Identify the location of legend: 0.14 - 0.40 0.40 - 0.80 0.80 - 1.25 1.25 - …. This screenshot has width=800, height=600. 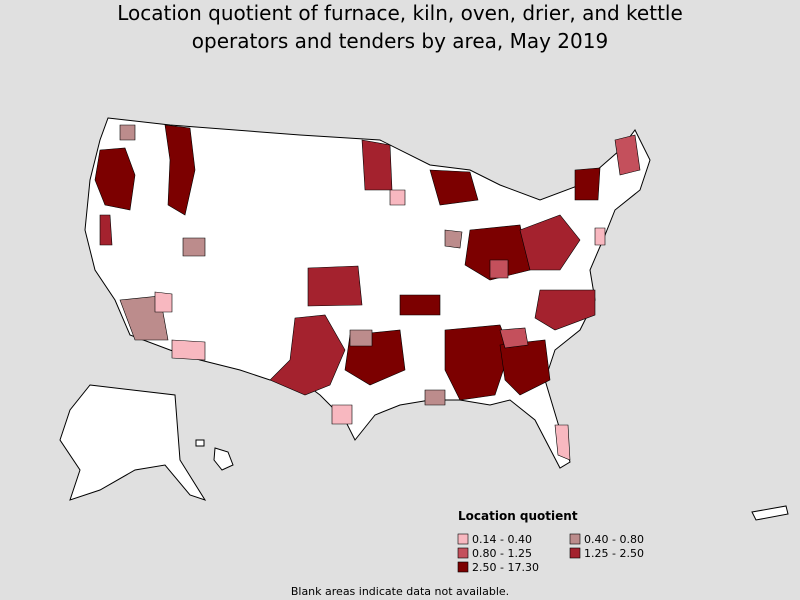
(550, 553).